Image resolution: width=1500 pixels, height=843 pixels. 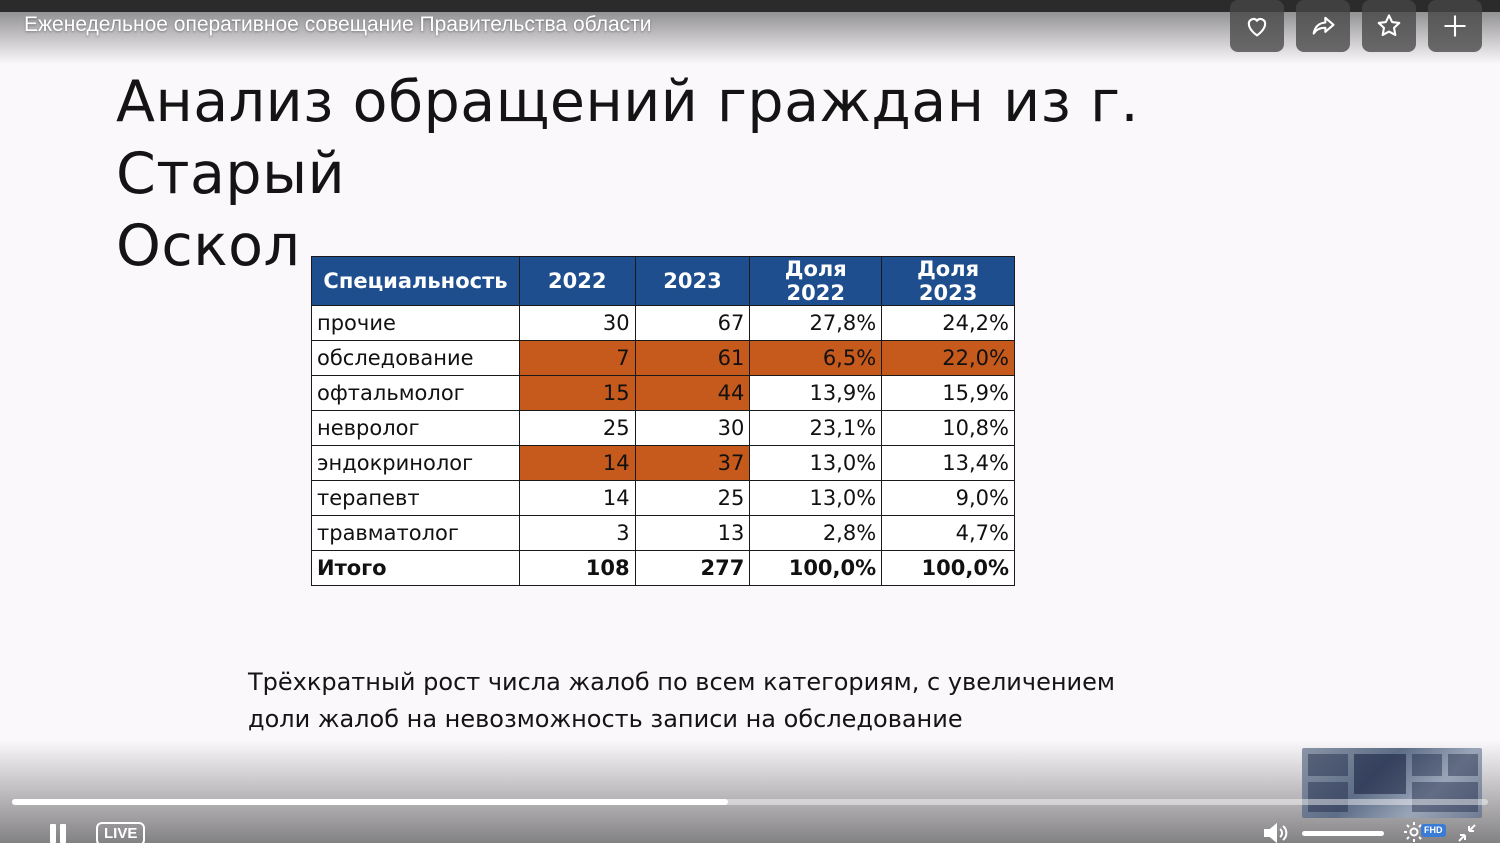 What do you see at coordinates (121, 832) in the screenshot?
I see `live-badge: LIVE` at bounding box center [121, 832].